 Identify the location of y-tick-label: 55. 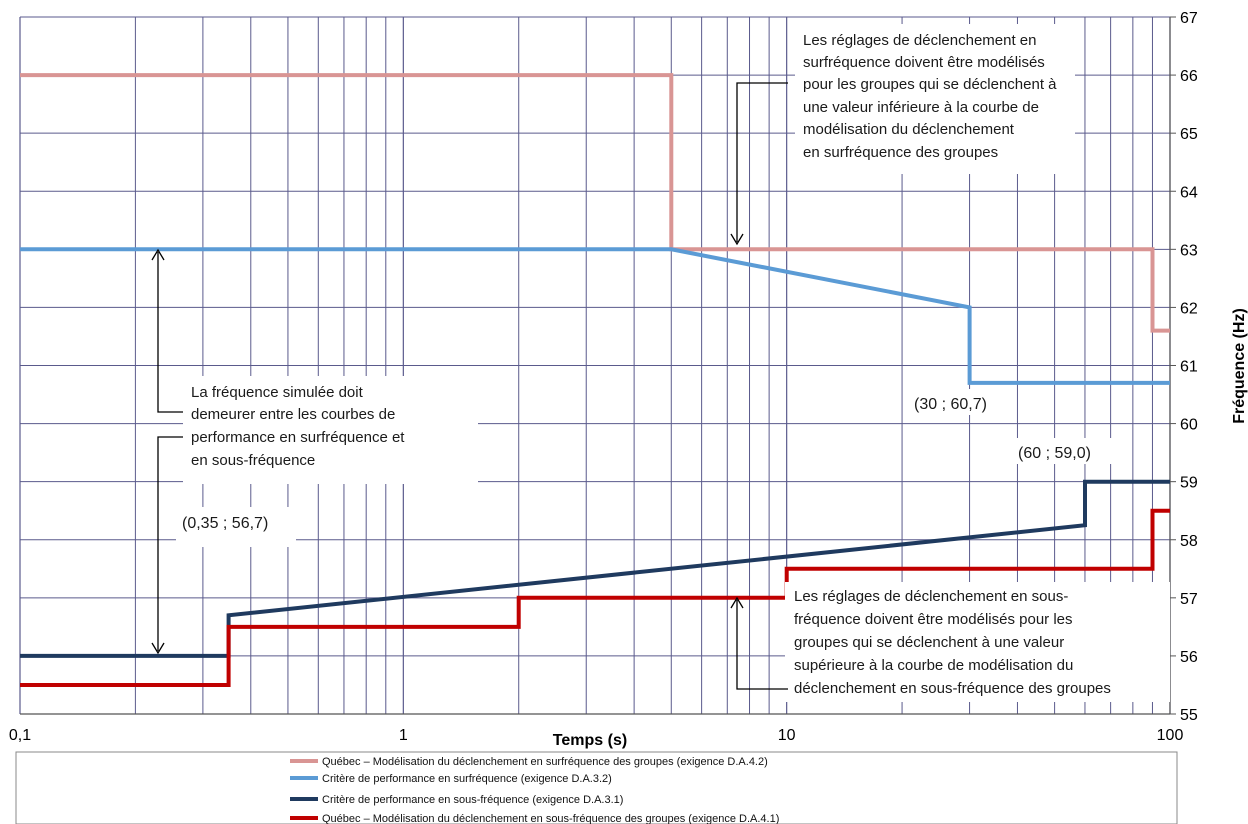
(1189, 715).